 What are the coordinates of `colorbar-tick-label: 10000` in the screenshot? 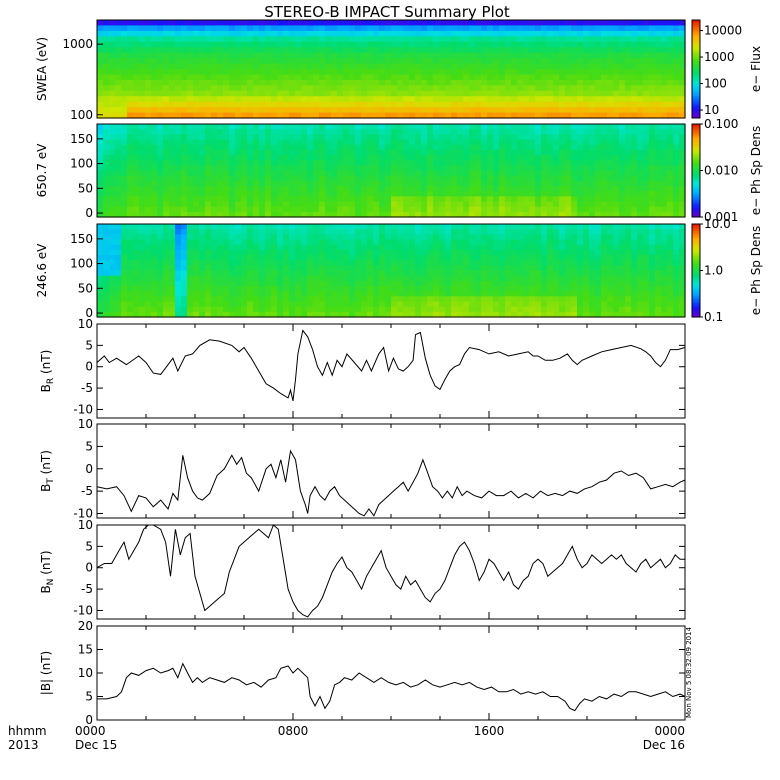 It's located at (723, 31).